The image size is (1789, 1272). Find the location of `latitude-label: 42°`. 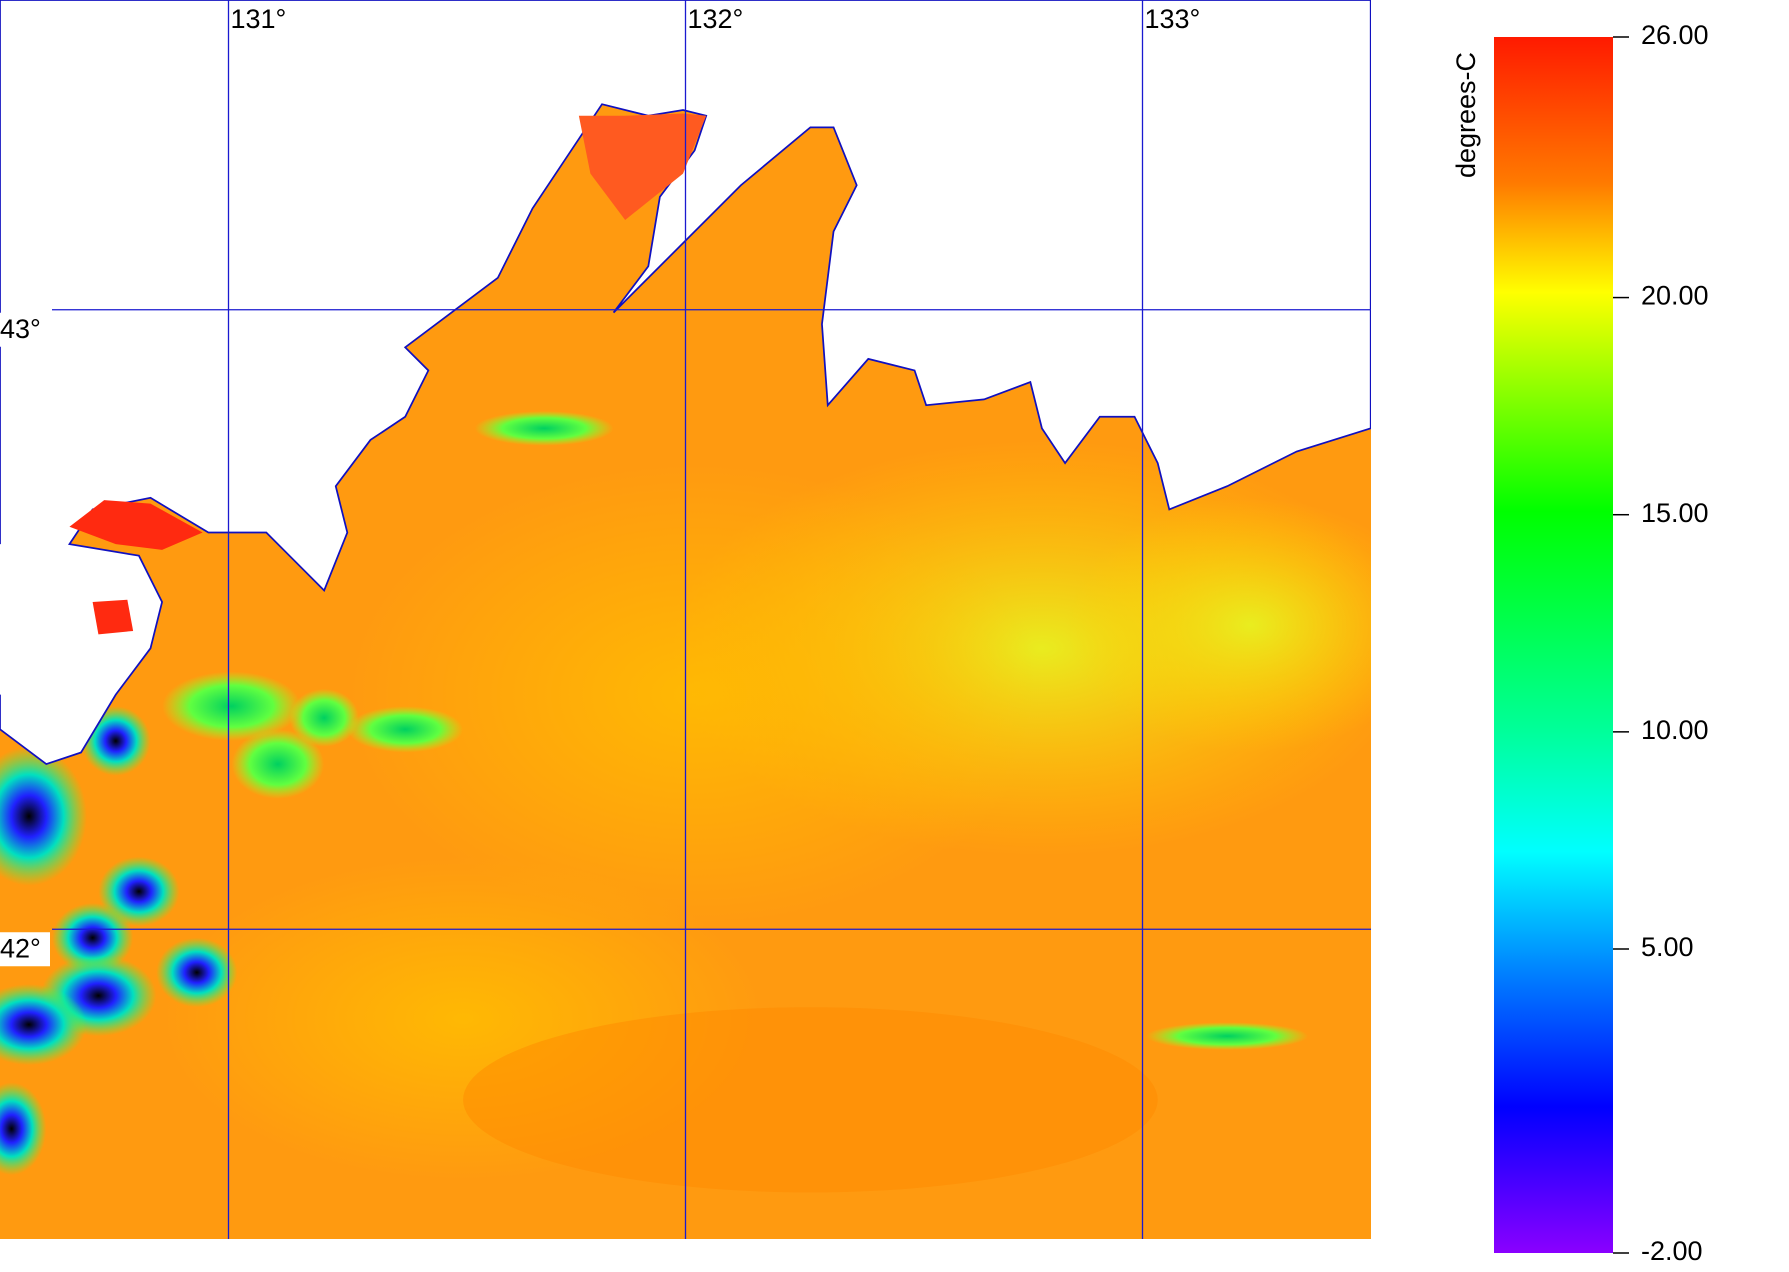

latitude-label: 42° is located at coordinates (20, 948).